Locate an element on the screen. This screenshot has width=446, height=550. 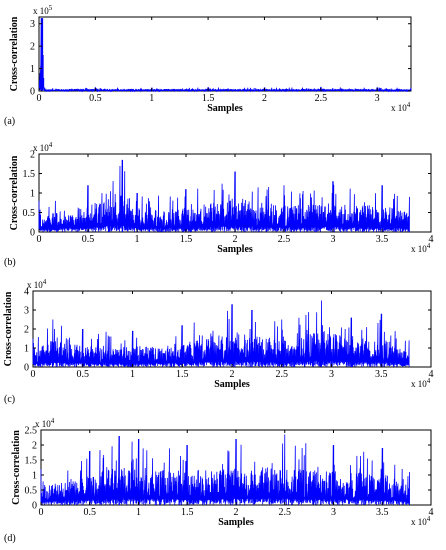
panel-label: (b) is located at coordinates (10, 262).